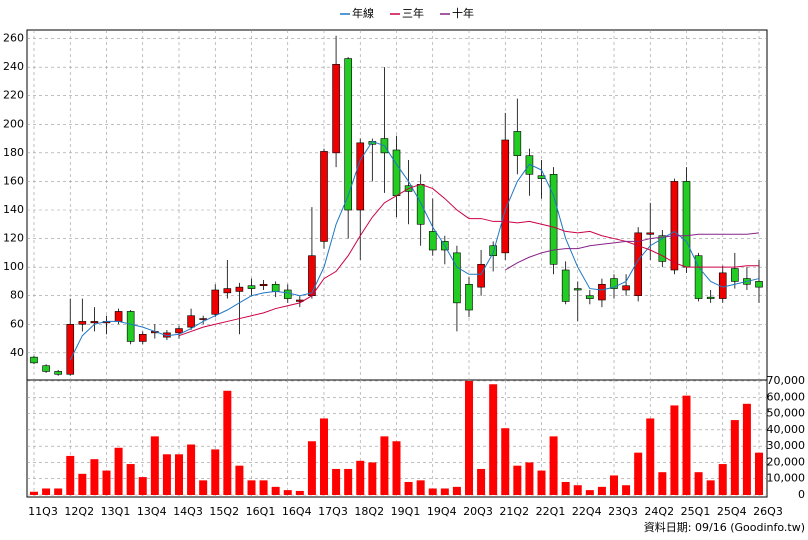 The image size is (808, 540). I want to click on x-tick-label: 22Q4, so click(587, 511).